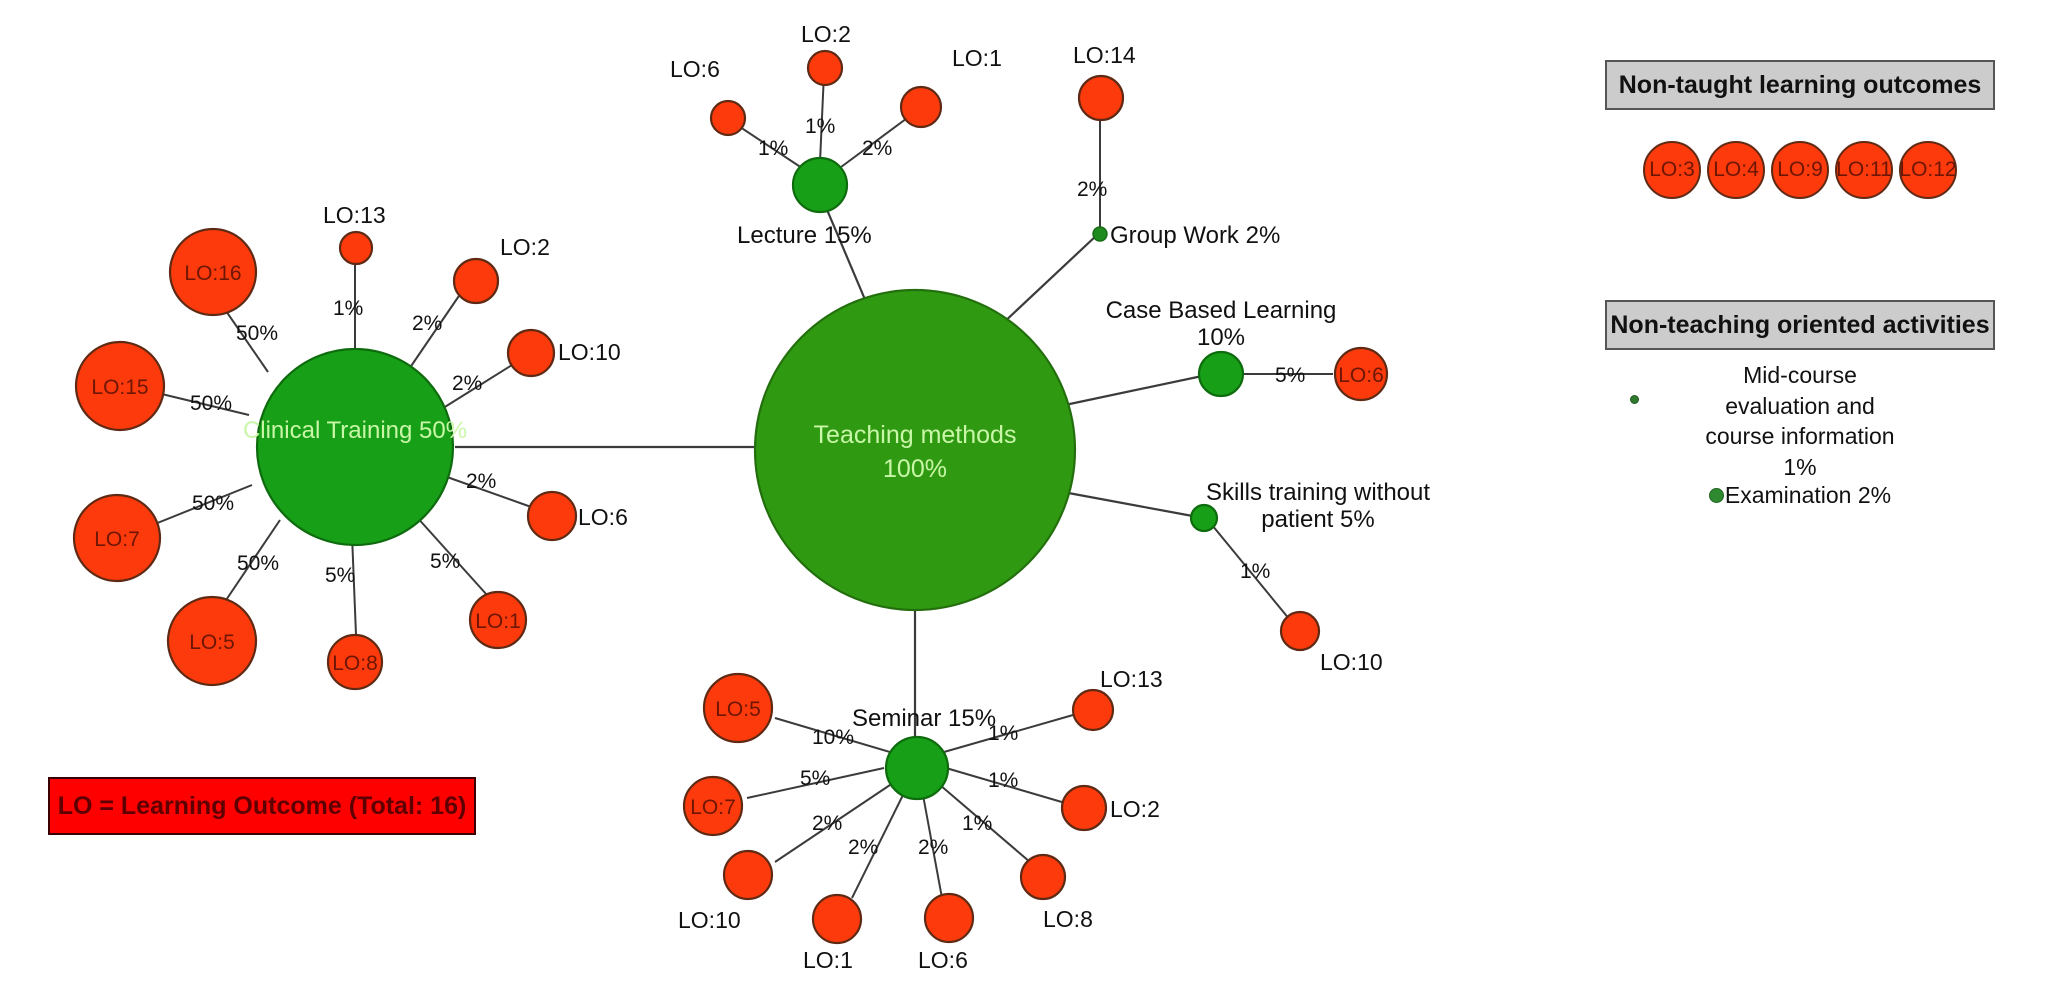 This screenshot has height=1001, width=2059. I want to click on node-clinical-lo15, so click(120, 386).